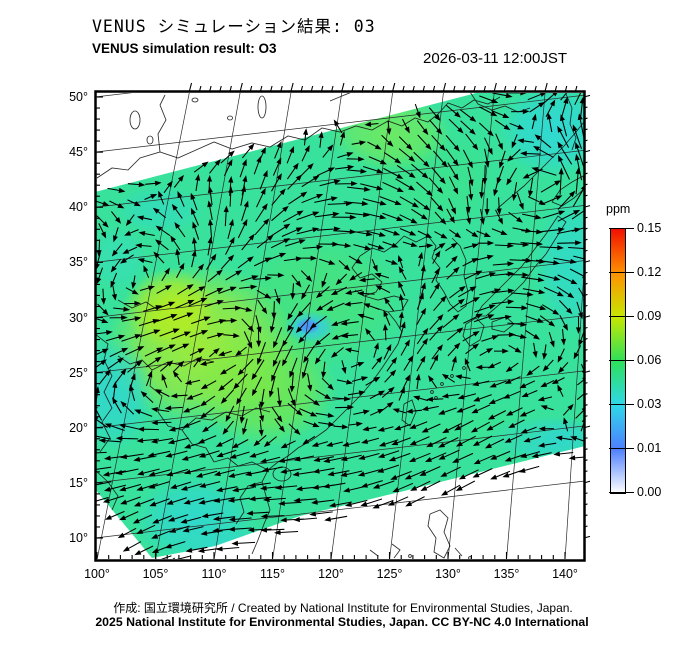 Image resolution: width=700 pixels, height=649 pixels. Describe the element at coordinates (448, 574) in the screenshot. I see `lon-tick-label: 130°` at that location.